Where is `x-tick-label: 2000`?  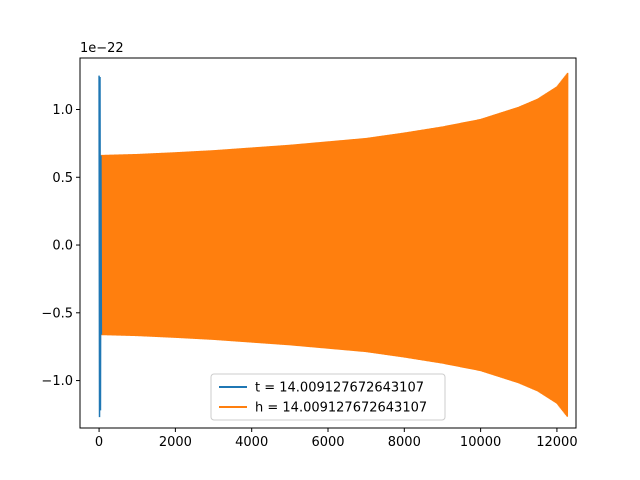
x-tick-label: 2000 is located at coordinates (175, 442).